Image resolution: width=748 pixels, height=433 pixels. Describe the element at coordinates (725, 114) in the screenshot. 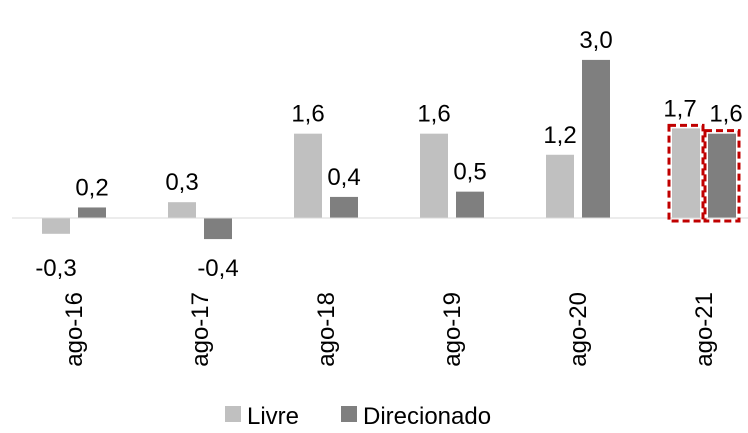

I see `data-label-direcionado-ago-21: 1,6` at that location.